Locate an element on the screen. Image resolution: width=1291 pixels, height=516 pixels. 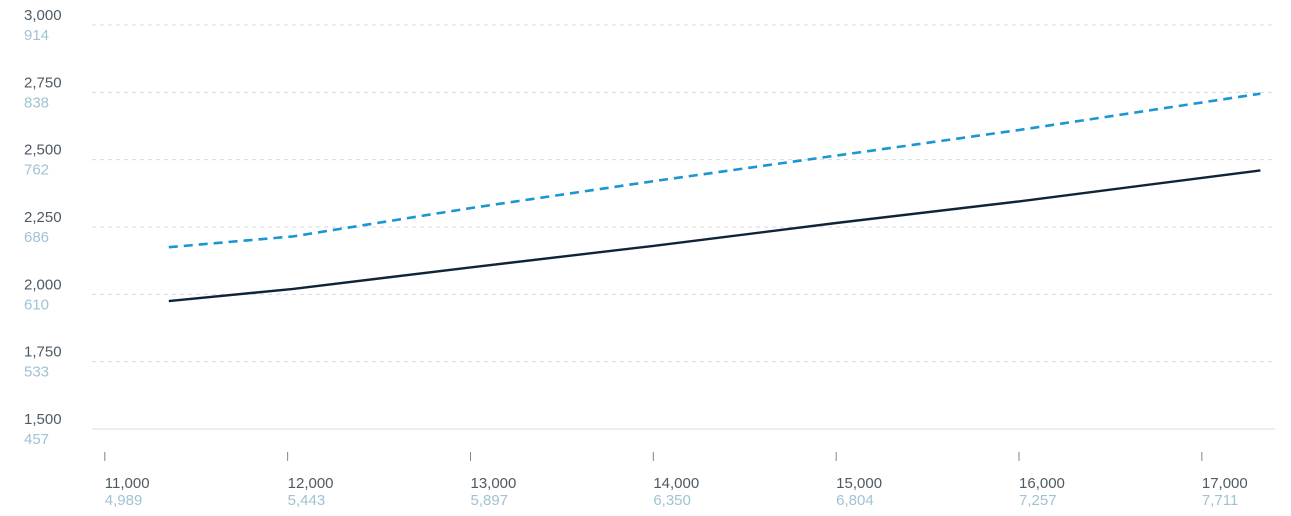
y-tick-label: 1,750 is located at coordinates (43, 352).